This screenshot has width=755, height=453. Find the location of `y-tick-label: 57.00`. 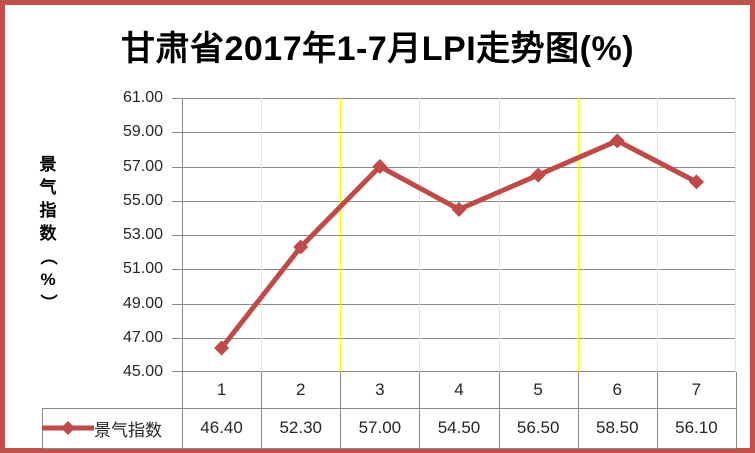

y-tick-label: 57.00 is located at coordinates (142, 166).